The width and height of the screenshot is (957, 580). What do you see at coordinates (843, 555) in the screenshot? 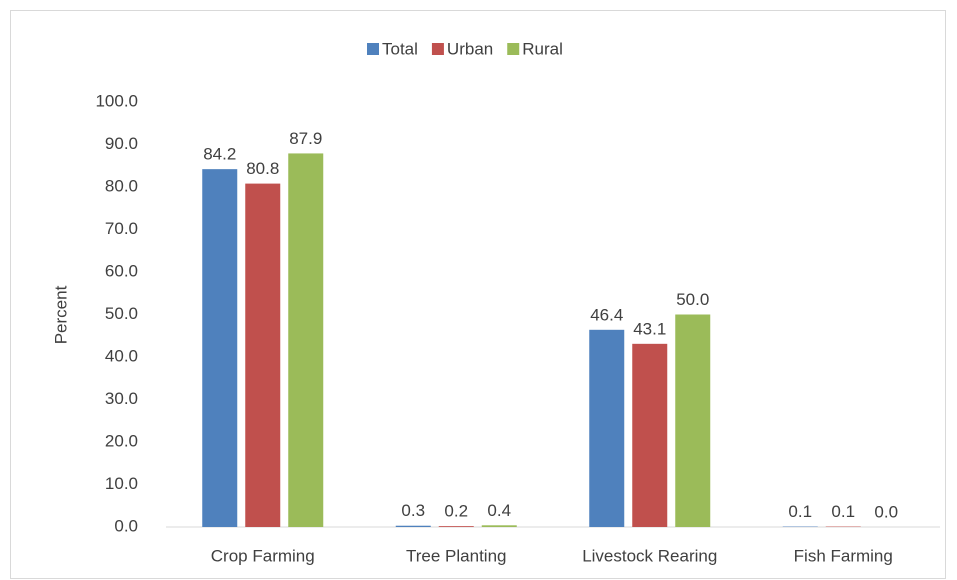
I see `x-tick-label: Fish Farming` at bounding box center [843, 555].